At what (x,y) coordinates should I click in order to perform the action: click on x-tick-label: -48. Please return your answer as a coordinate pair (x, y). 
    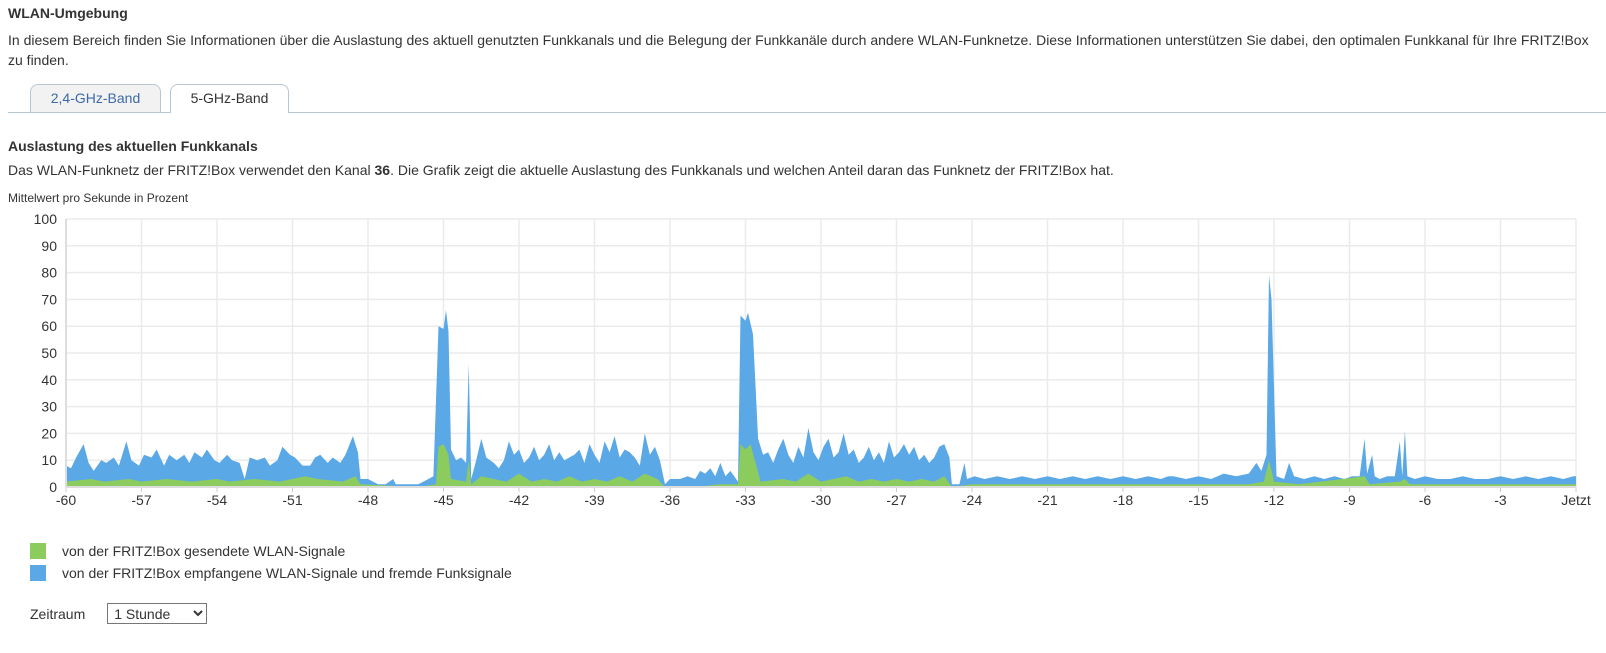
    Looking at the image, I should click on (368, 500).